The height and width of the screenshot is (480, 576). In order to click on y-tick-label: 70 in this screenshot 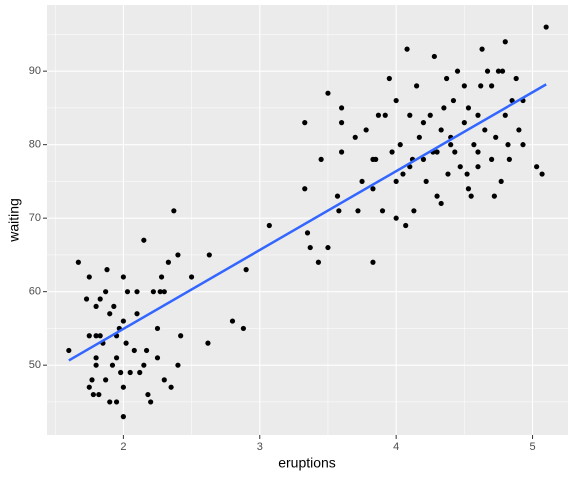, I will do `click(35, 218)`.